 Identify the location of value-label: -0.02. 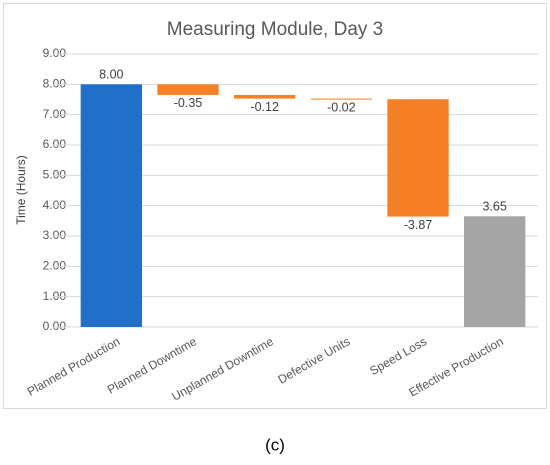
(341, 107).